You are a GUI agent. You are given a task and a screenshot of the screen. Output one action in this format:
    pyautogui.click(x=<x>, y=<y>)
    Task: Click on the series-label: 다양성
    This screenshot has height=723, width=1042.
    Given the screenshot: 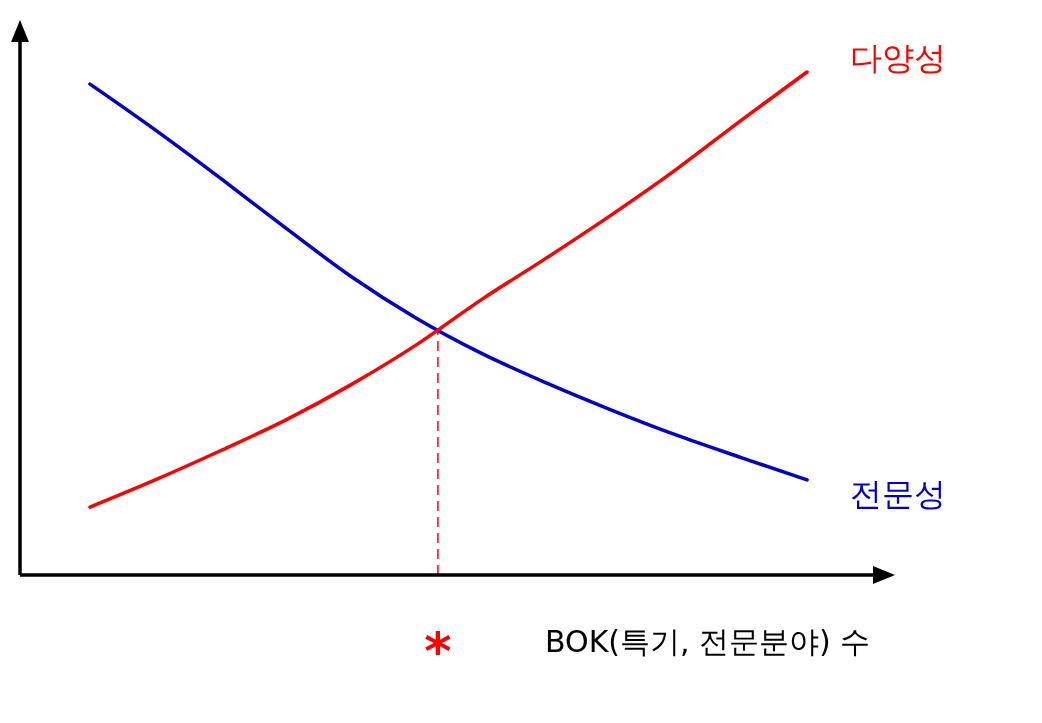 What is the action you would take?
    pyautogui.click(x=898, y=58)
    